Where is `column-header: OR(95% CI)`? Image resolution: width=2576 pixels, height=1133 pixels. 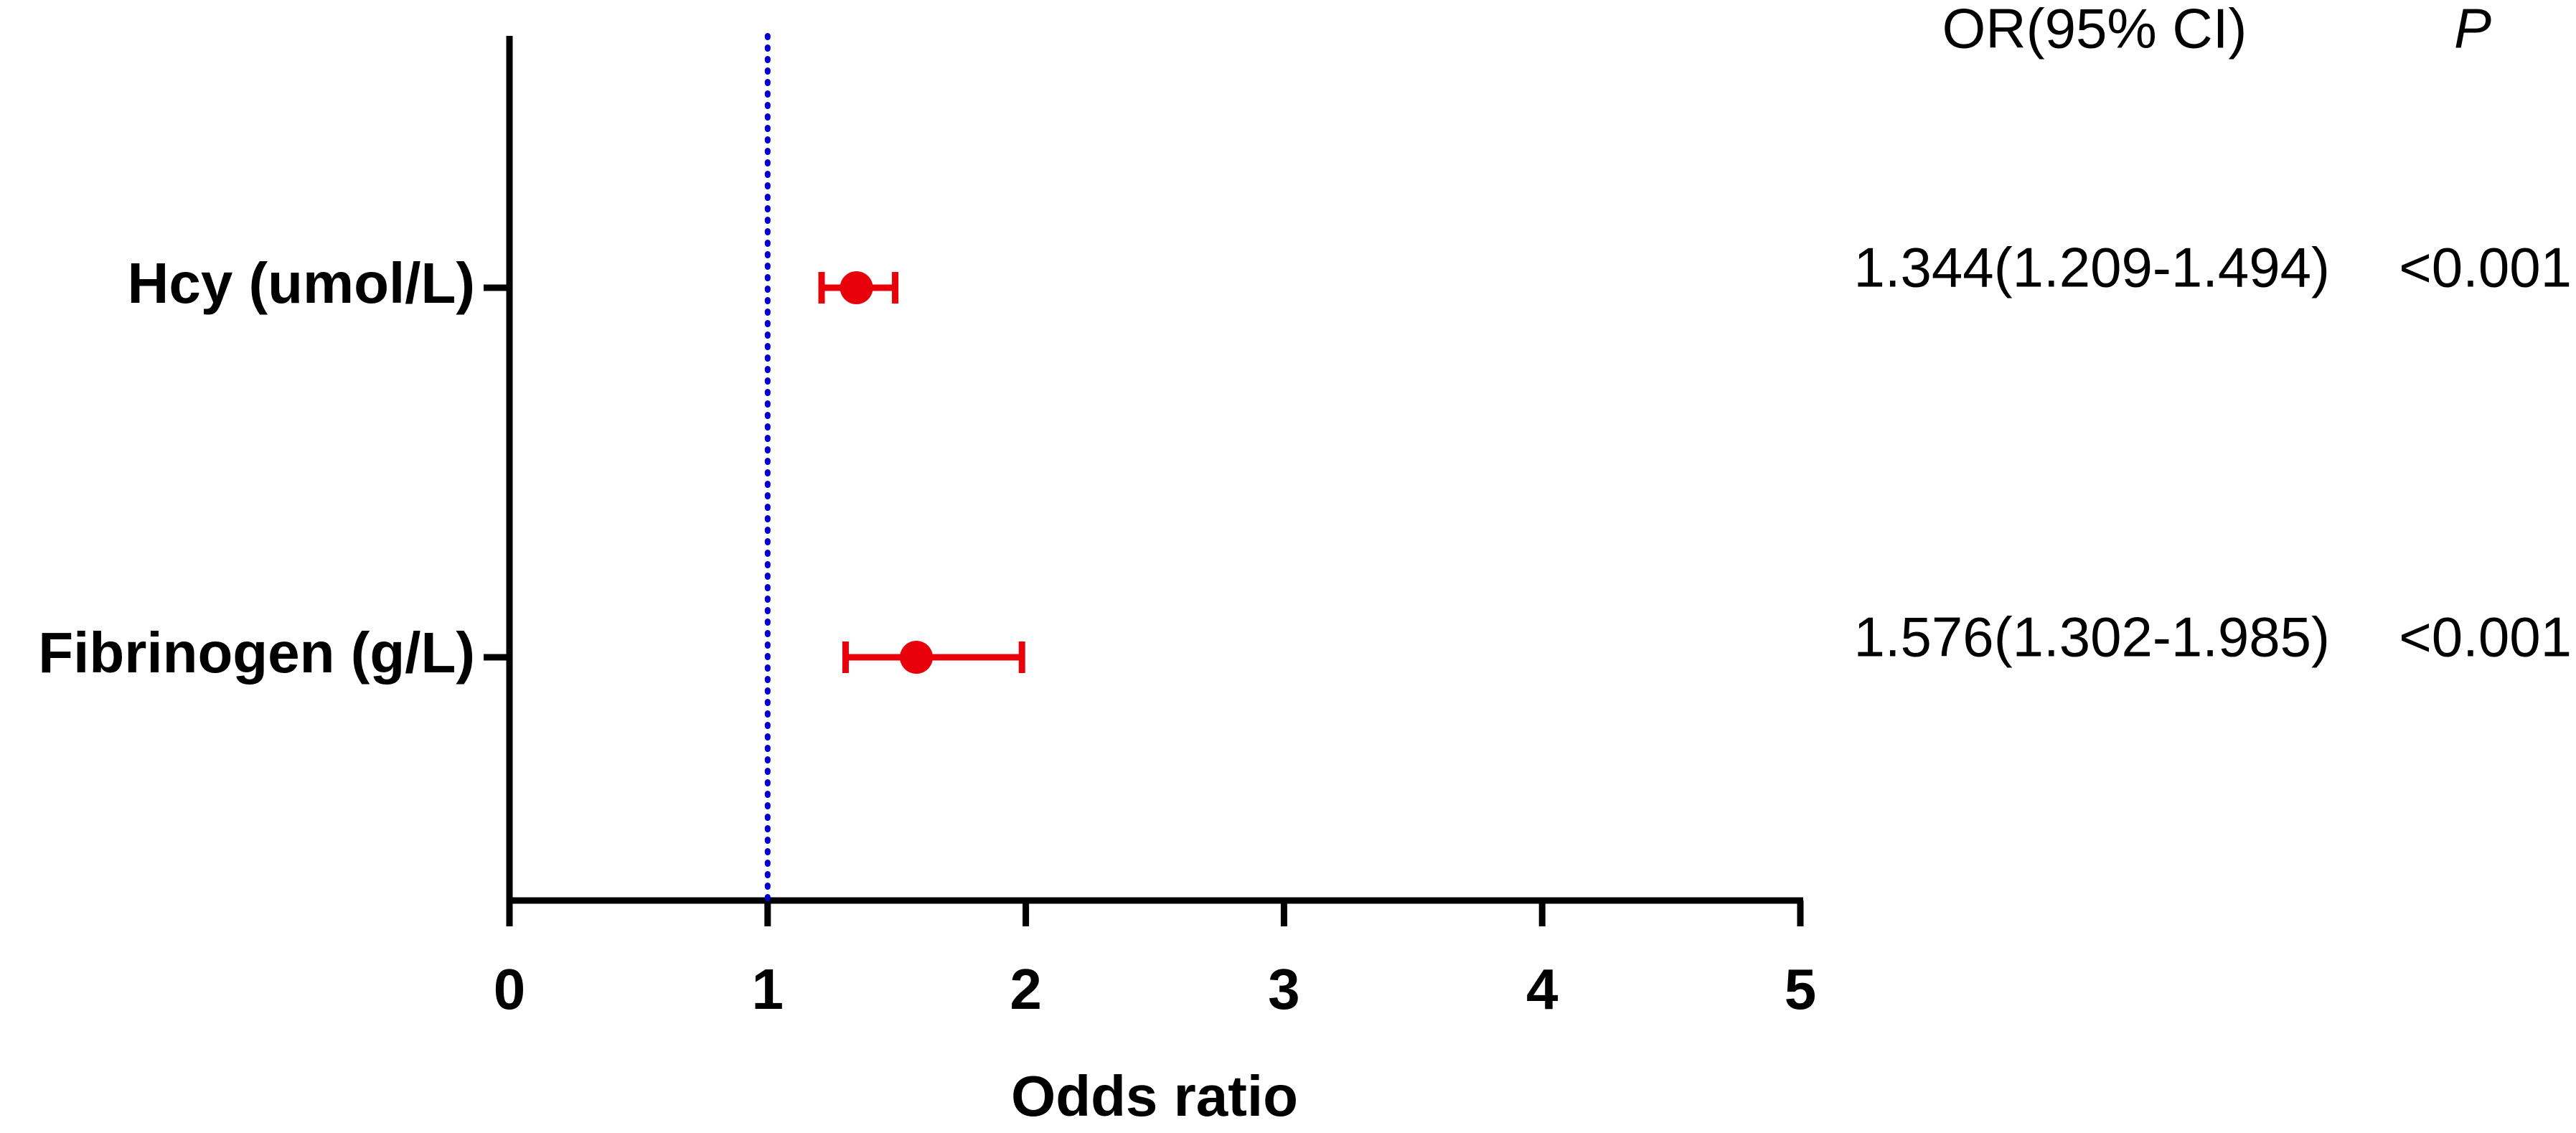 column-header: OR(95% CI) is located at coordinates (2094, 30).